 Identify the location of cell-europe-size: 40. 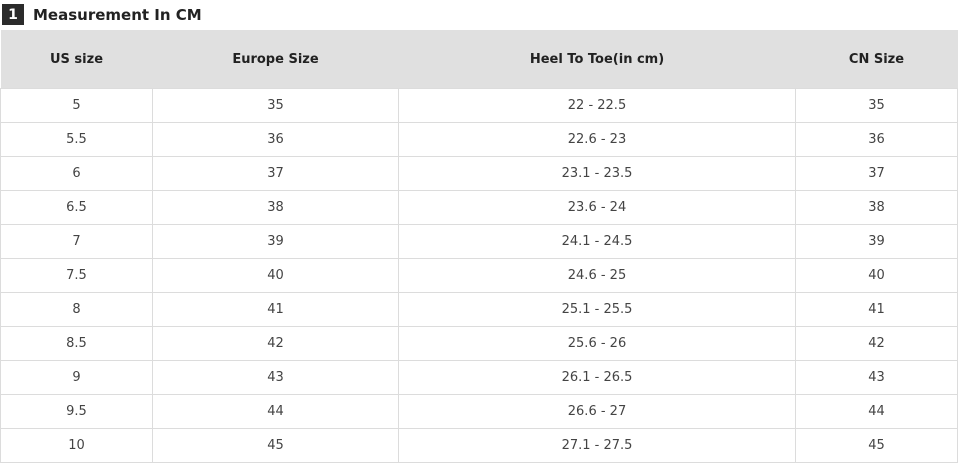
(275, 275).